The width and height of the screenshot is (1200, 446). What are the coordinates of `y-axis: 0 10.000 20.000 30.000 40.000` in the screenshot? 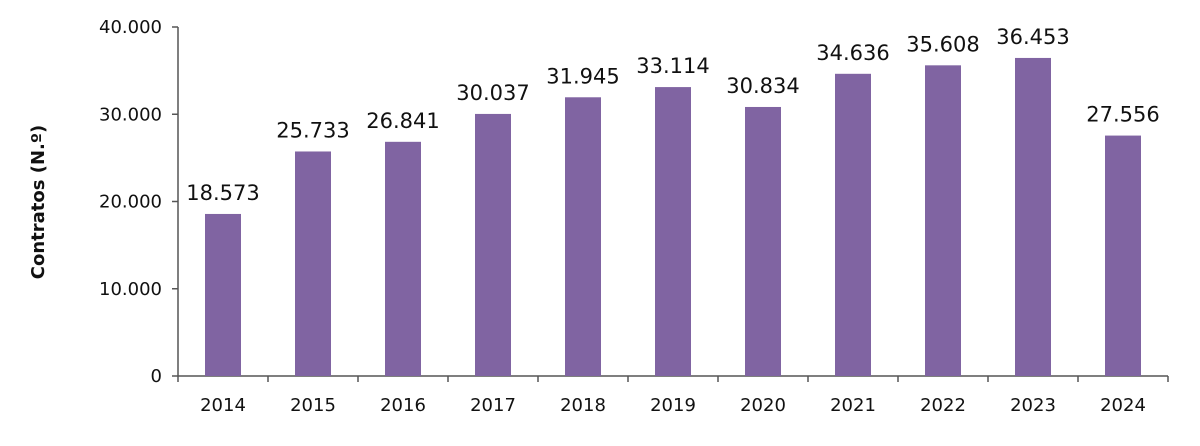 It's located at (139, 202).